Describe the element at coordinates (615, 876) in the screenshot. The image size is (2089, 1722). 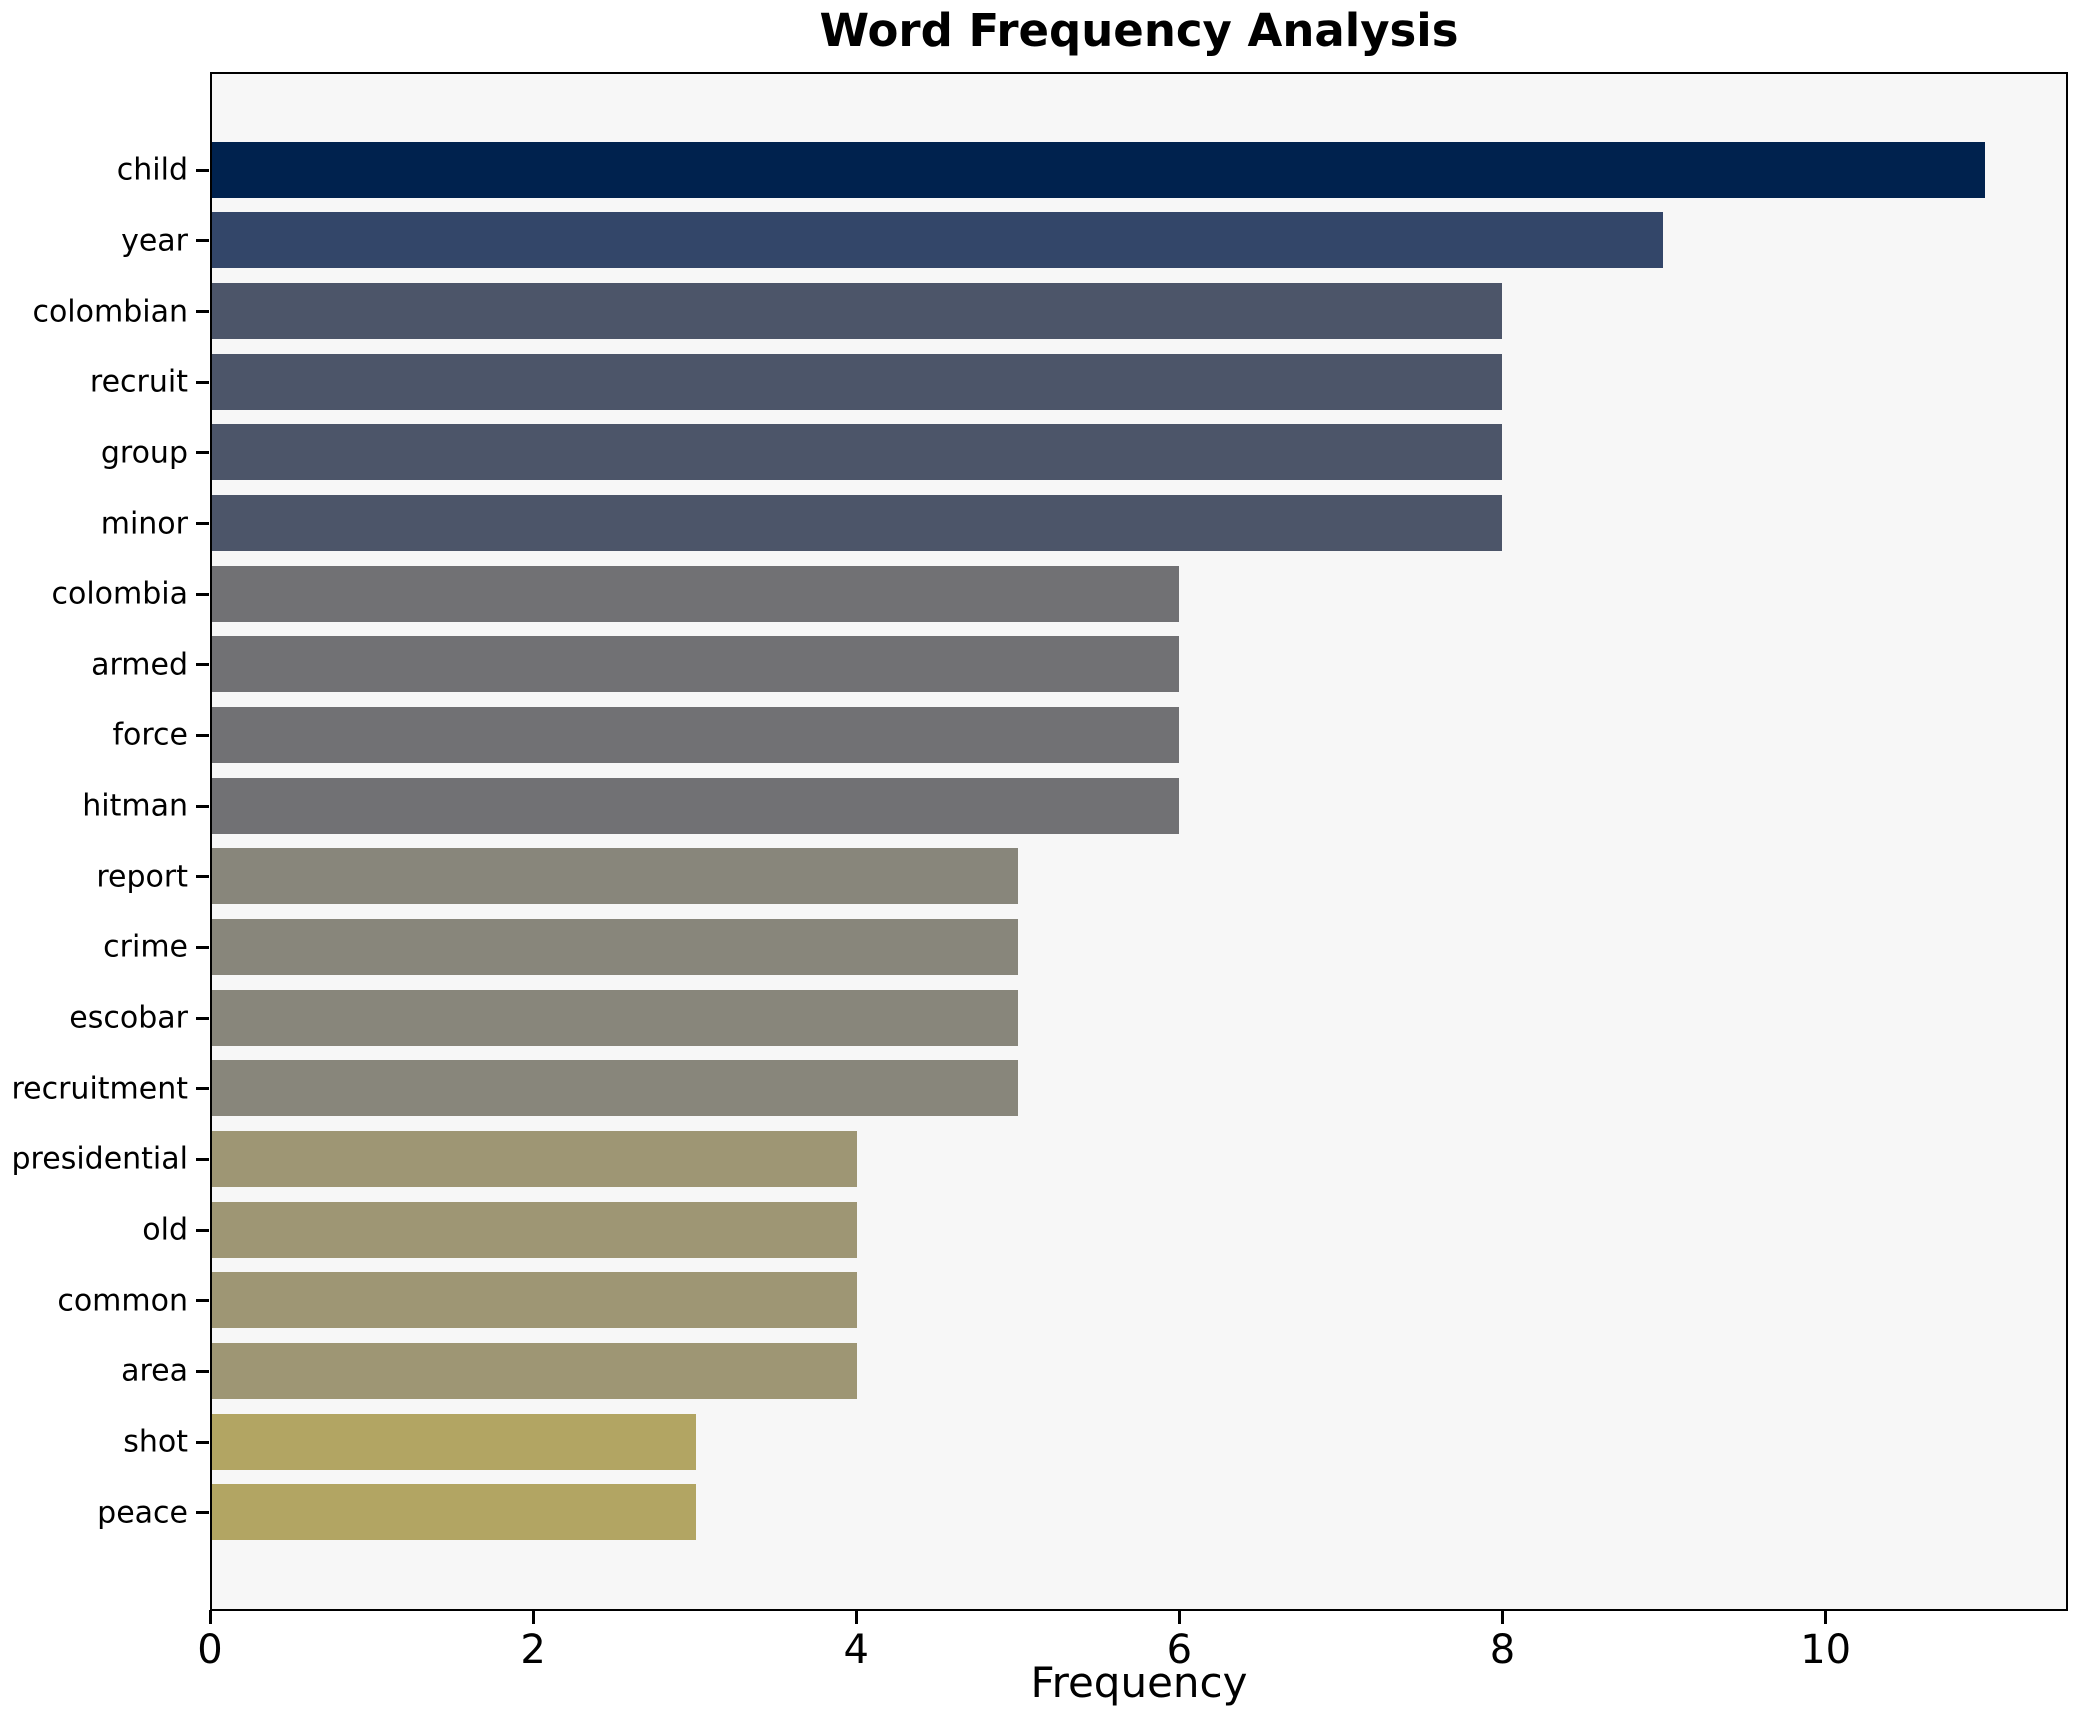
I see `bar-report` at that location.